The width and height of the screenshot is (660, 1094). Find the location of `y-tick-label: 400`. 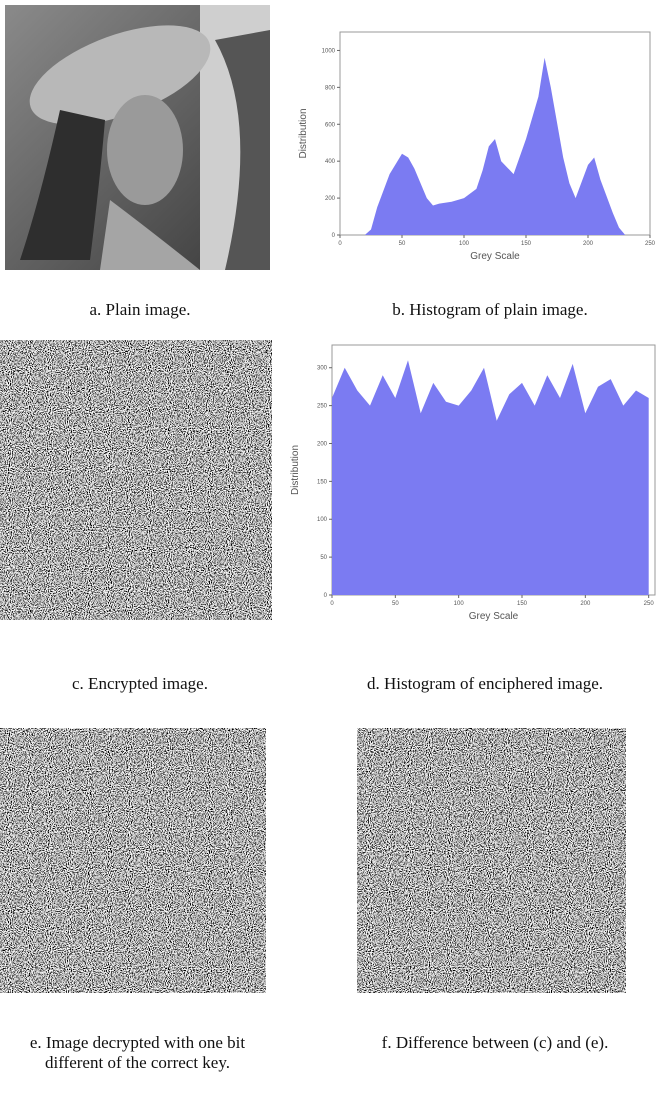

y-tick-label: 400 is located at coordinates (330, 162).